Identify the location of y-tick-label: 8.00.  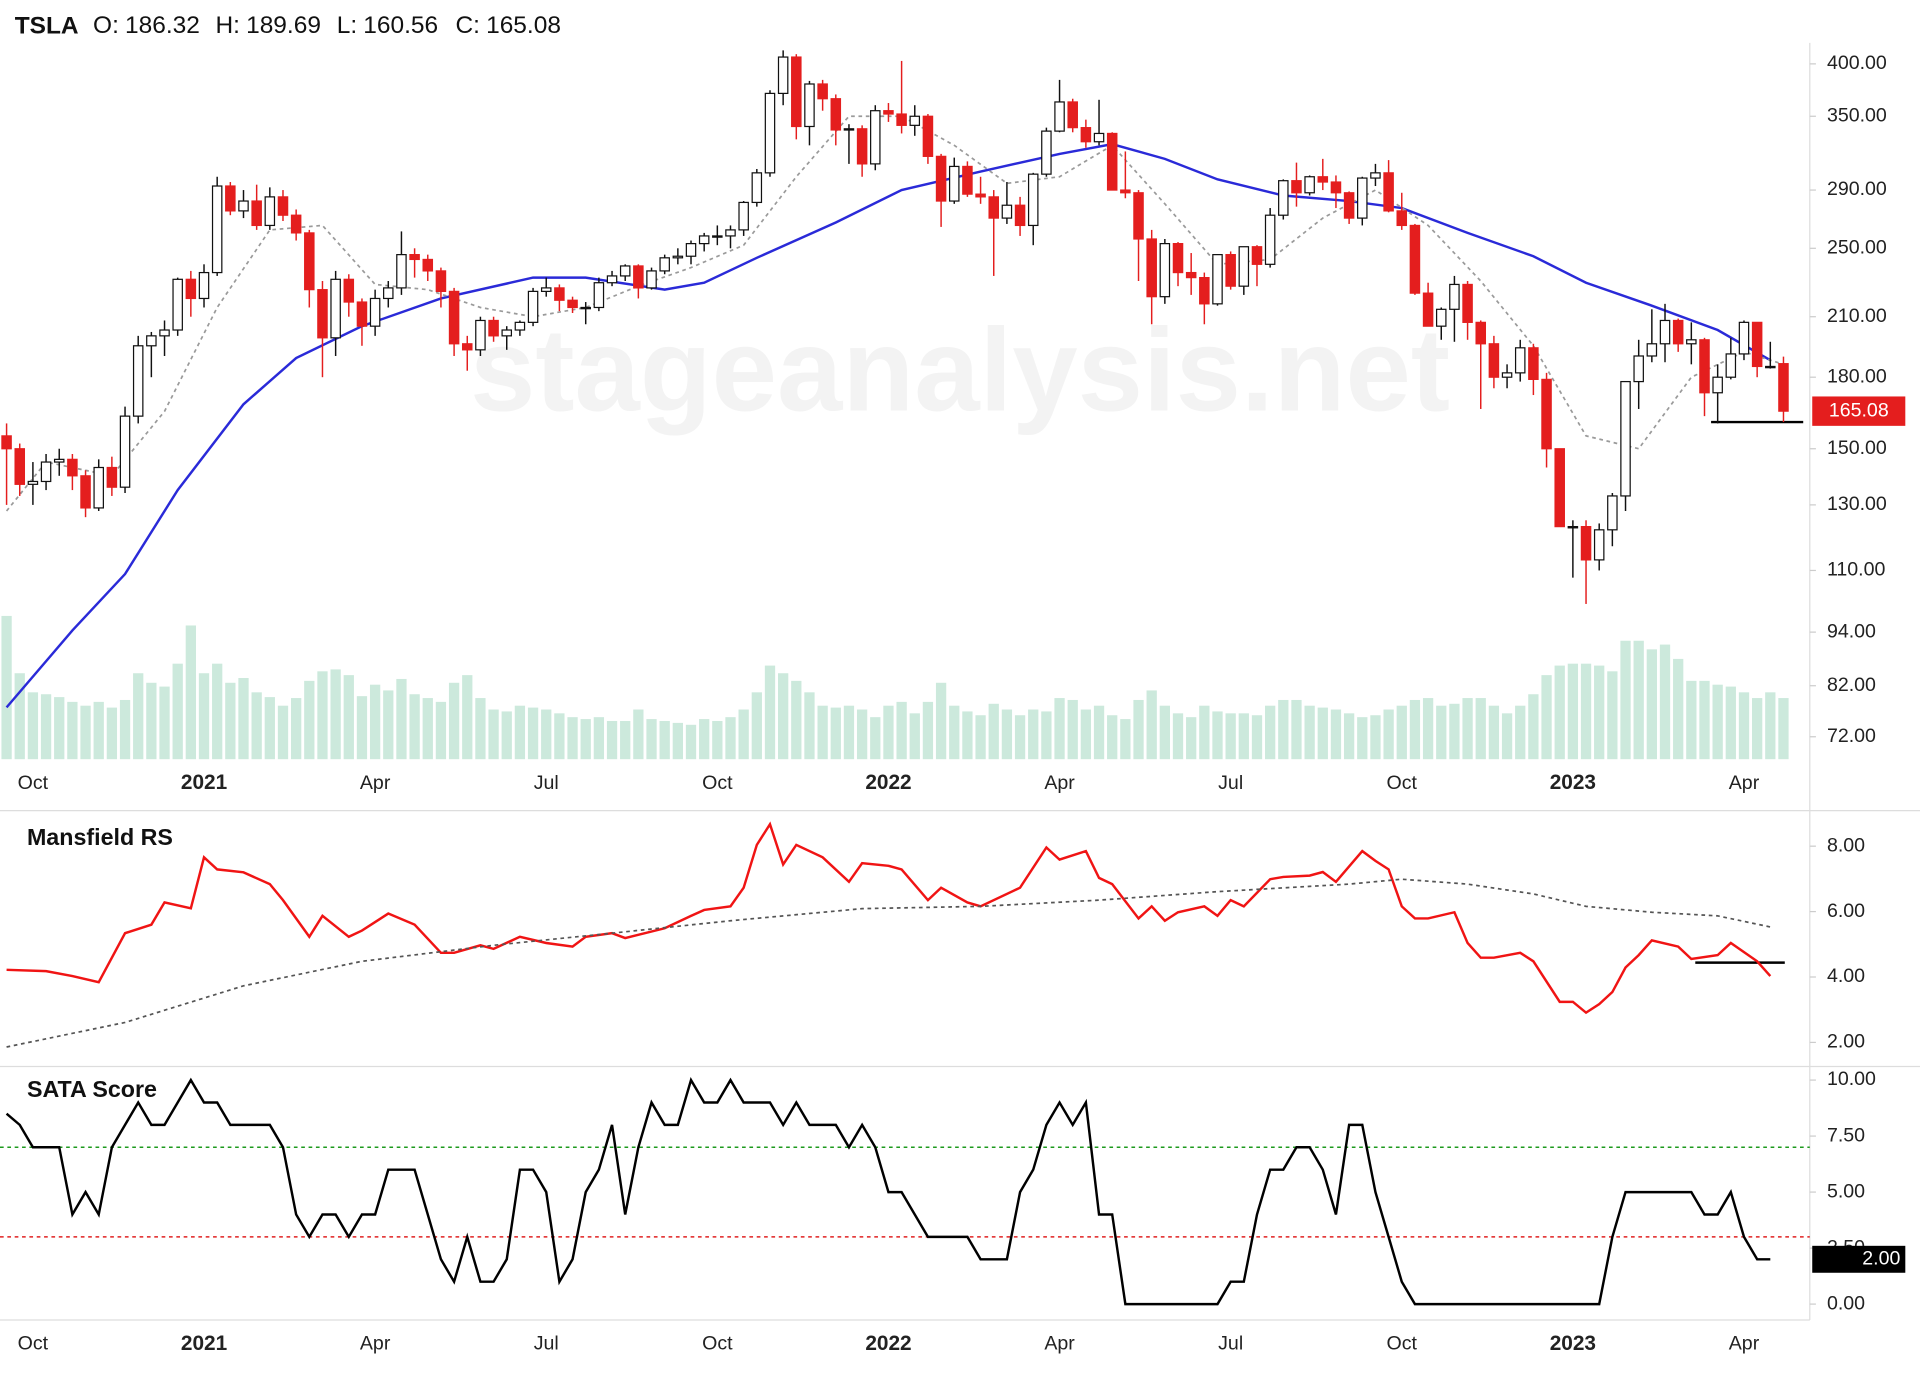
(1846, 845).